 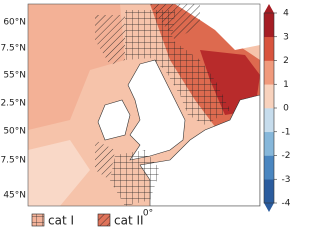 I want to click on lat-label: 60°N, so click(x=14, y=23).